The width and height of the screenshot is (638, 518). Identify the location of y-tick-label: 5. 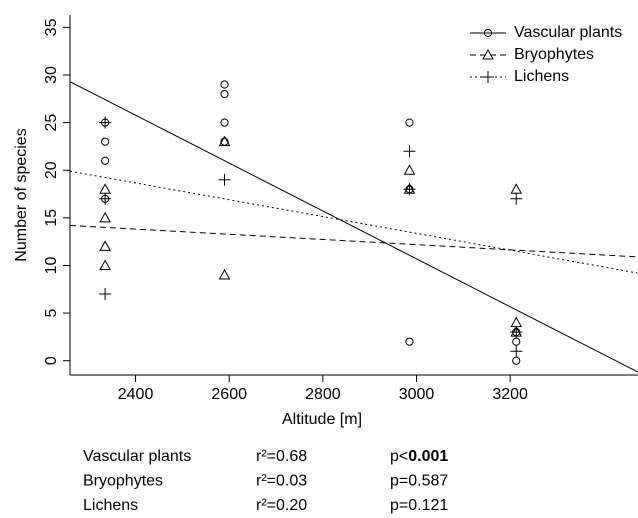
(51, 313).